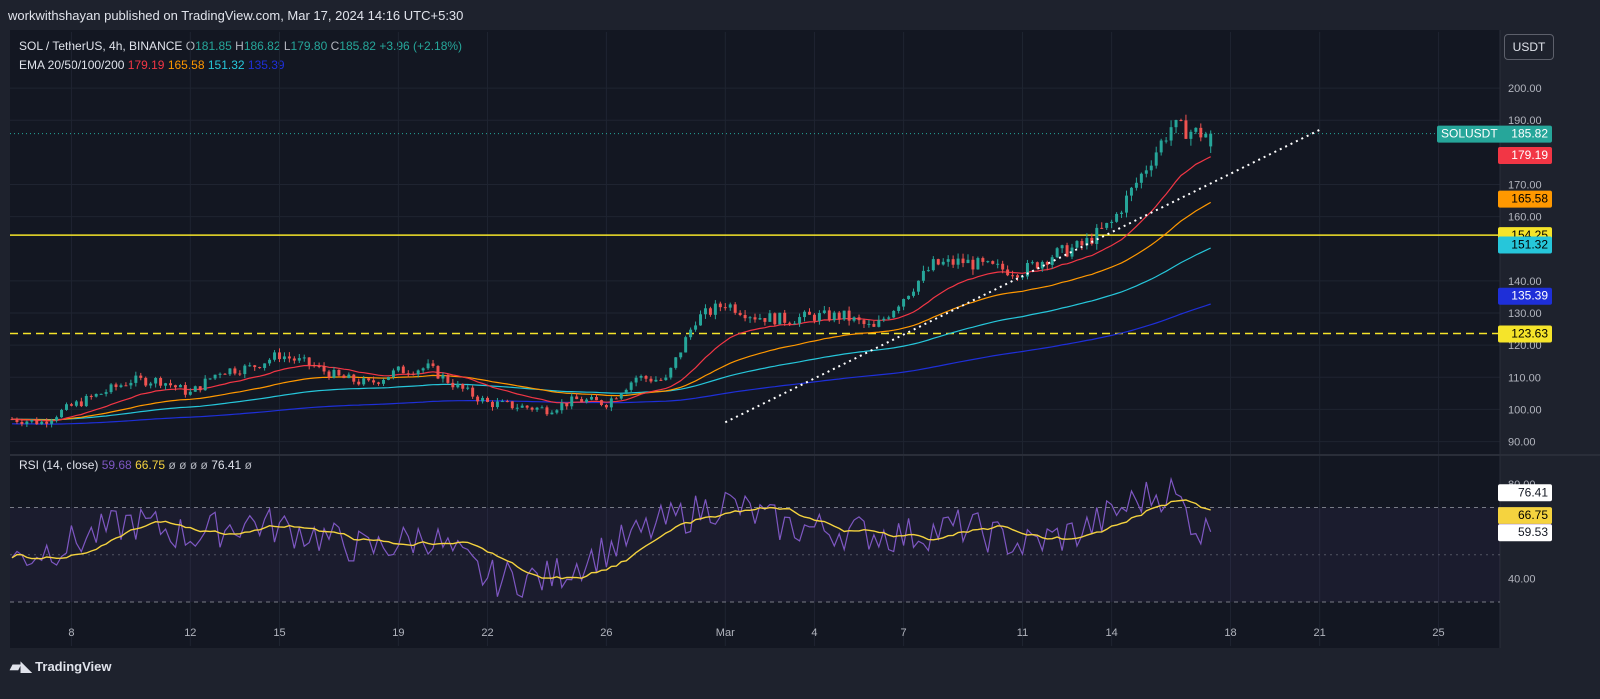  I want to click on support-tag: 123.63, so click(1529, 333).